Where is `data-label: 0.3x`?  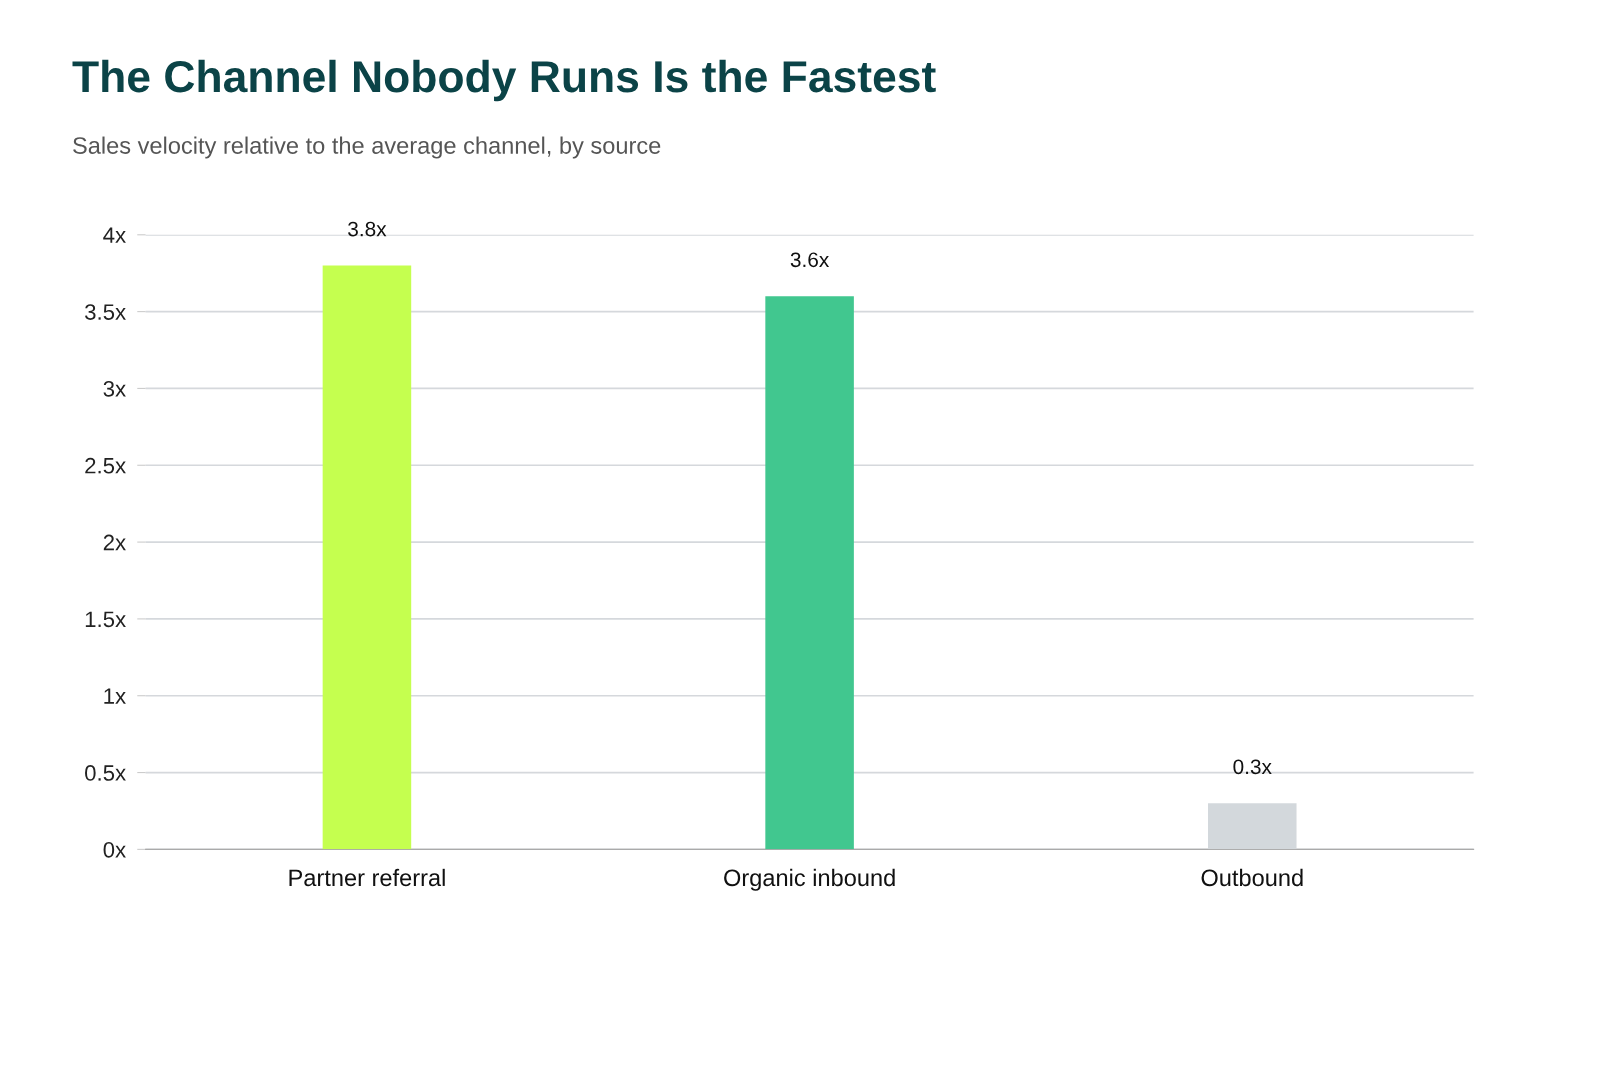
data-label: 0.3x is located at coordinates (1252, 767).